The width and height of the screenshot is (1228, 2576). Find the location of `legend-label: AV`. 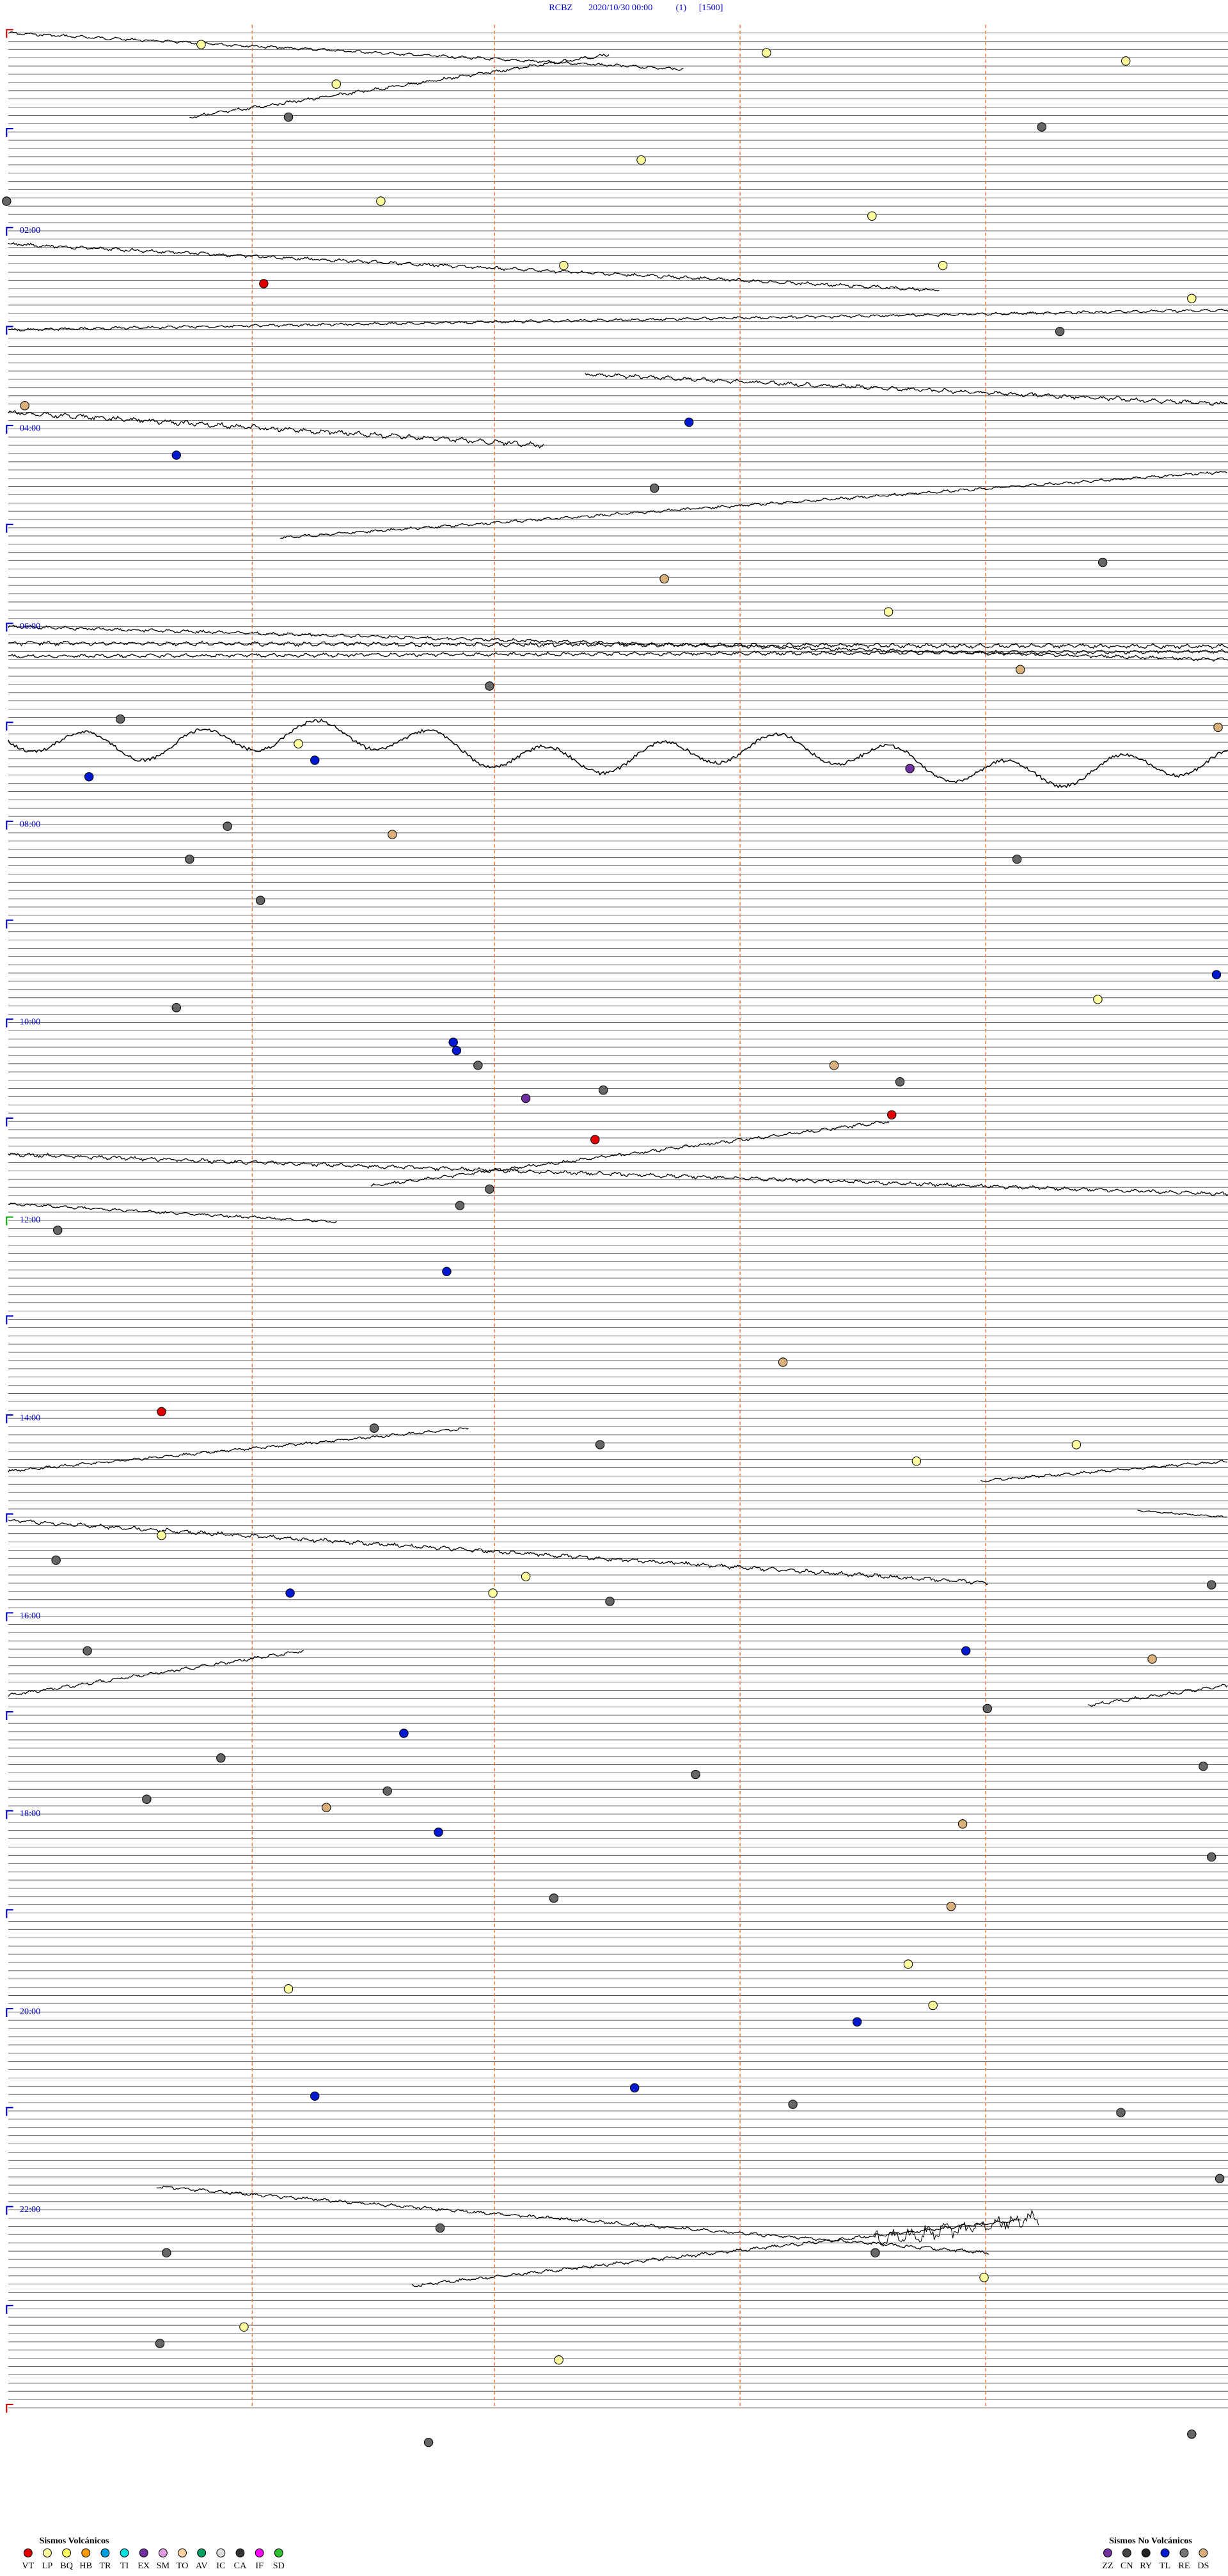

legend-label: AV is located at coordinates (202, 2566).